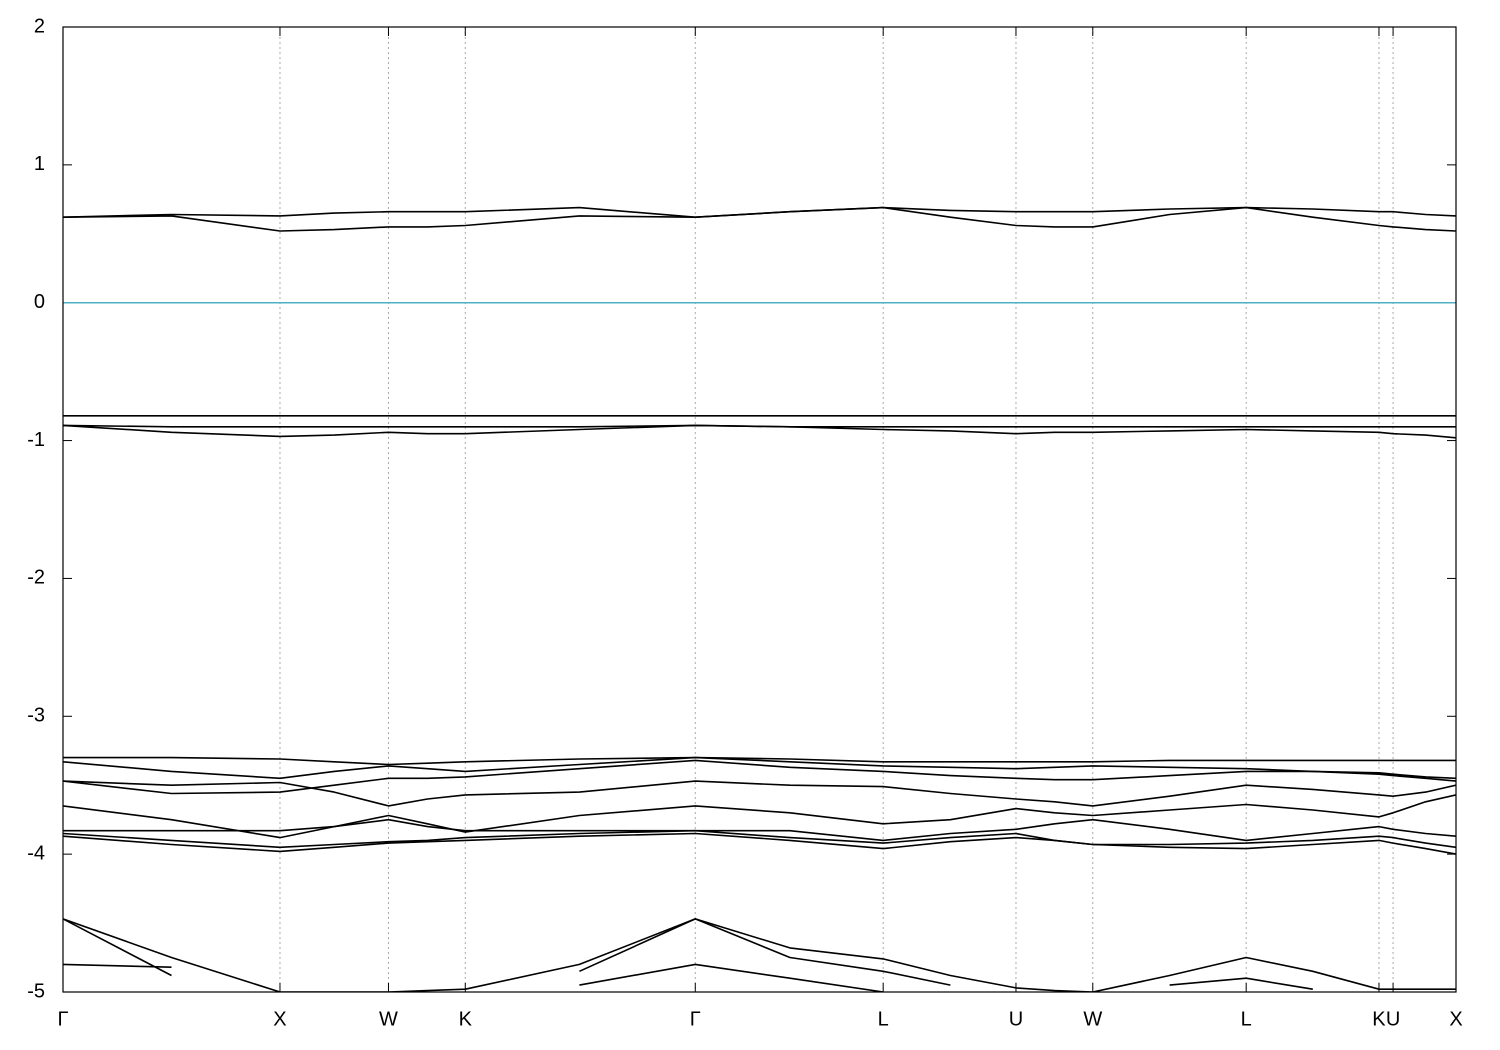 The image size is (1500, 1050). I want to click on y-tick-label: -5, so click(36, 991).